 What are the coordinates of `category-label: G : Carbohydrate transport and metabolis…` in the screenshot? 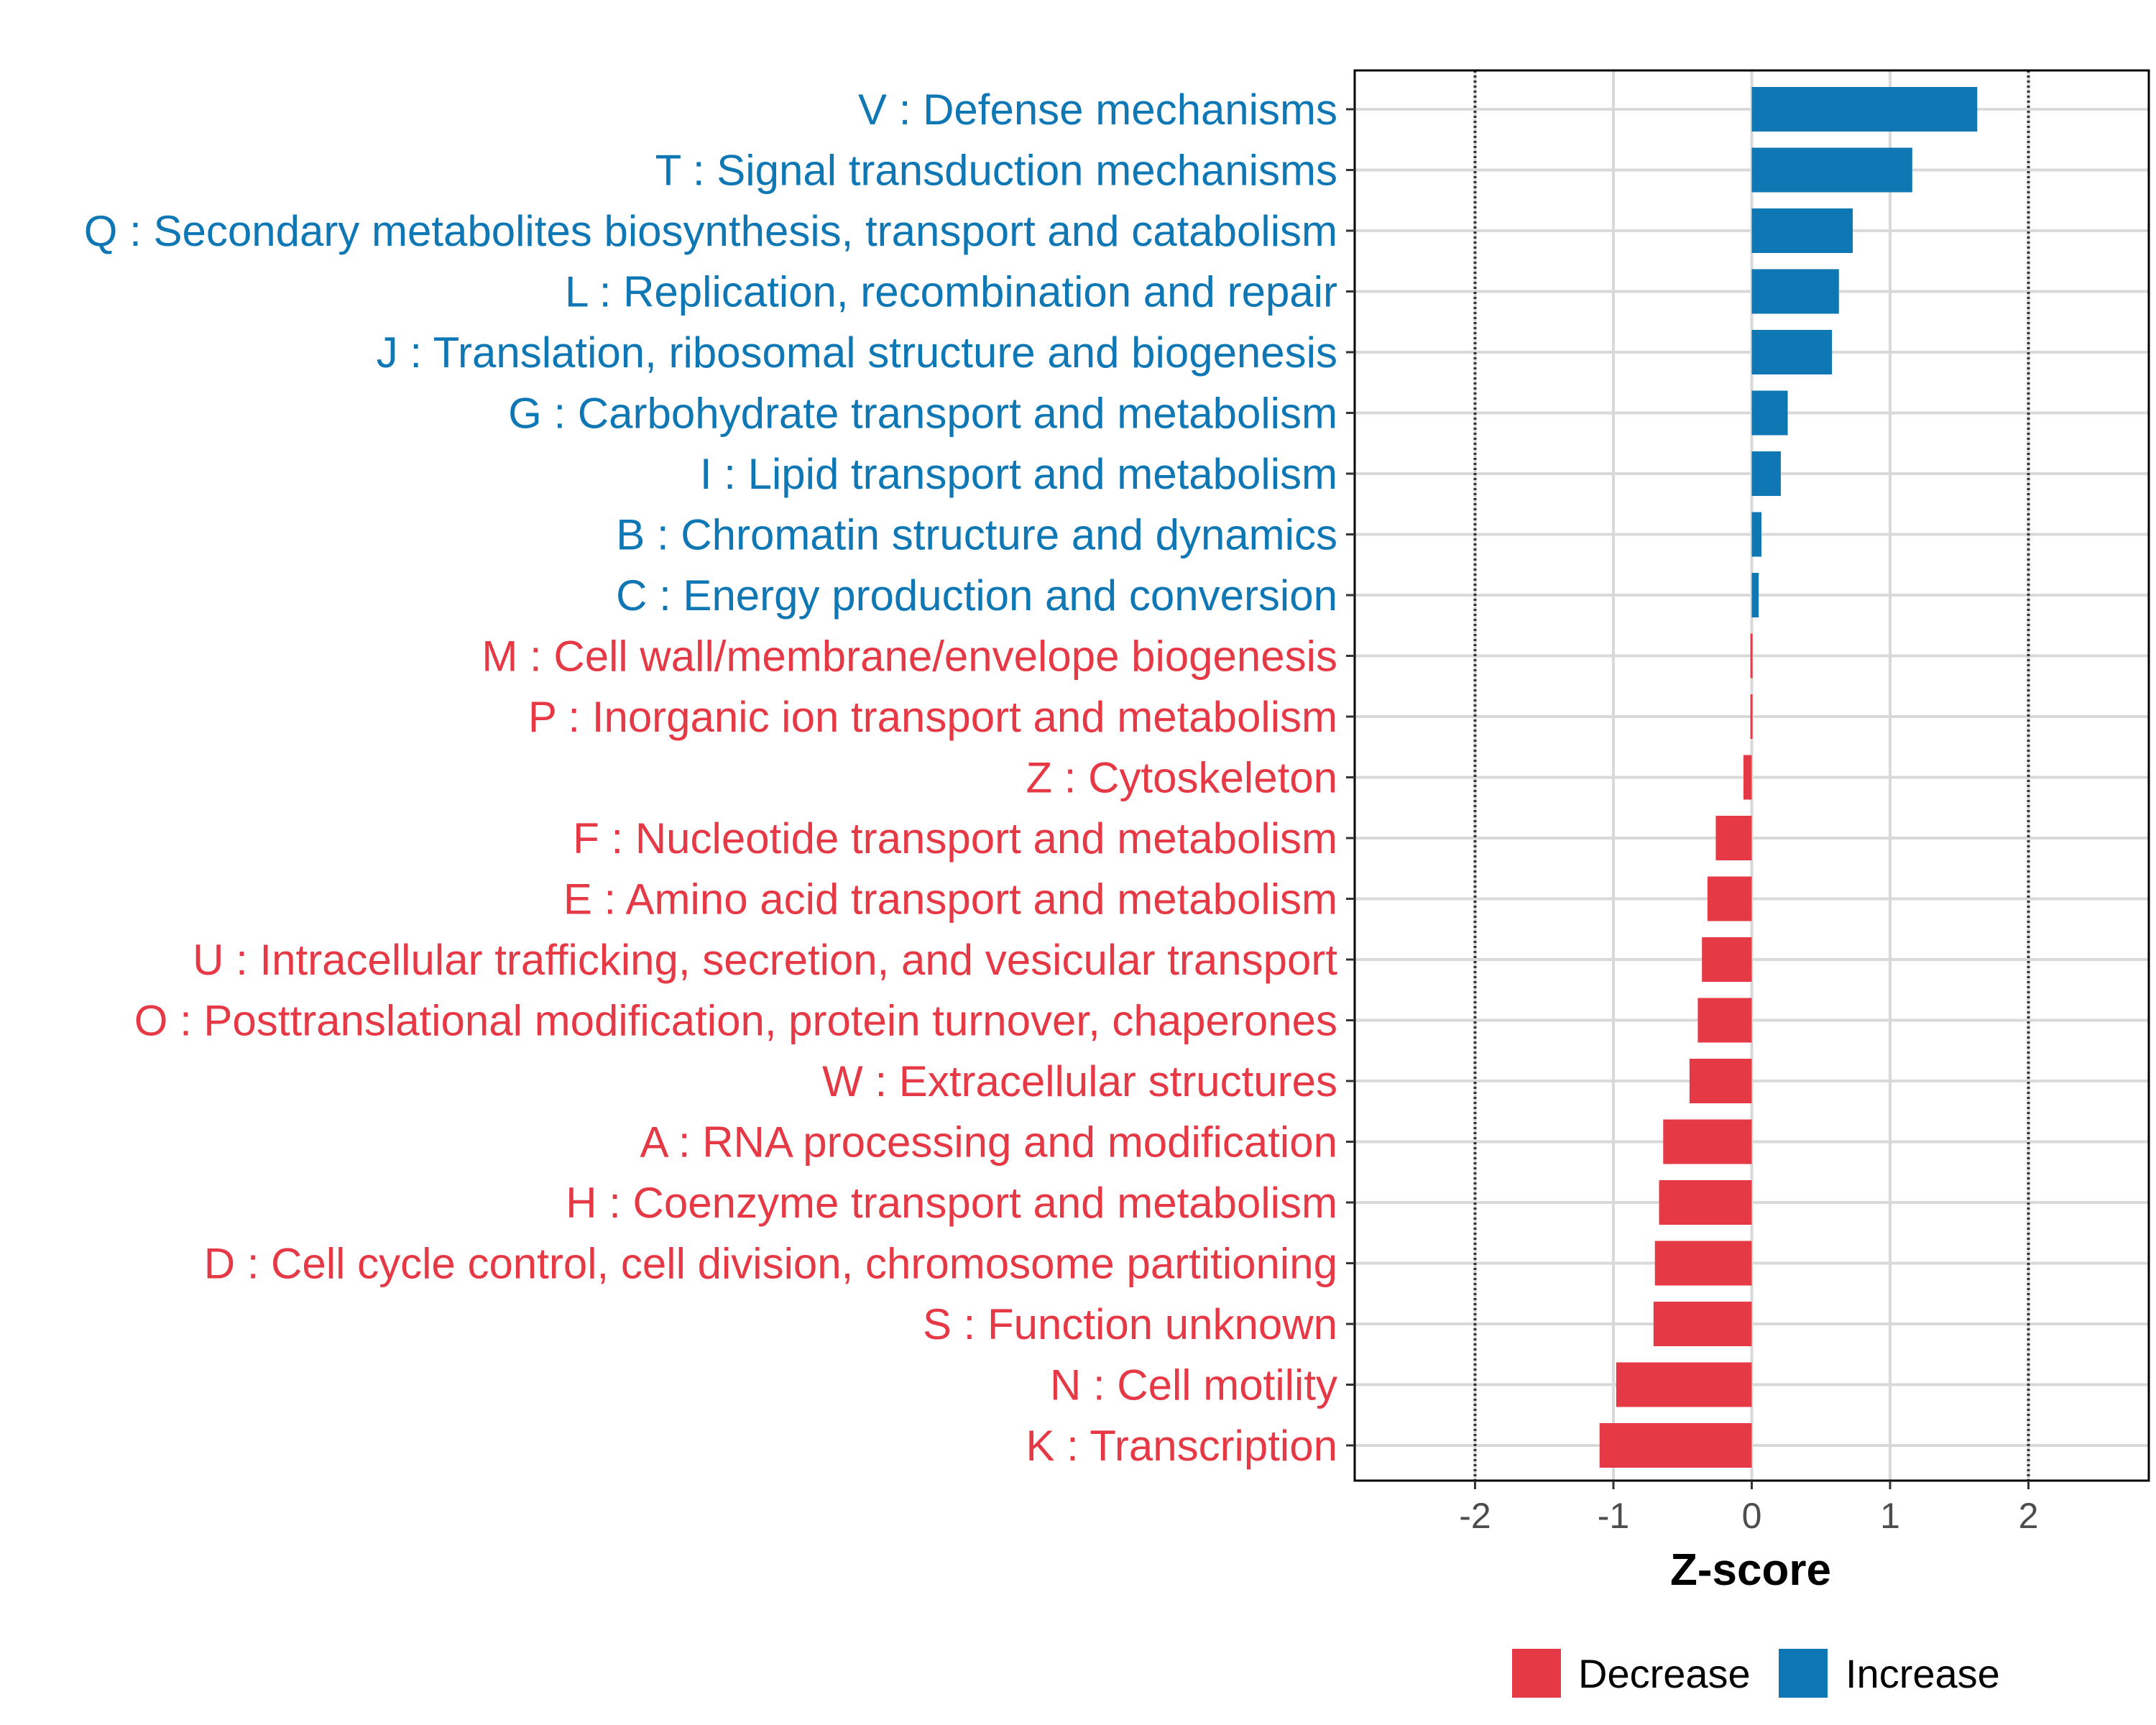 It's located at (922, 414).